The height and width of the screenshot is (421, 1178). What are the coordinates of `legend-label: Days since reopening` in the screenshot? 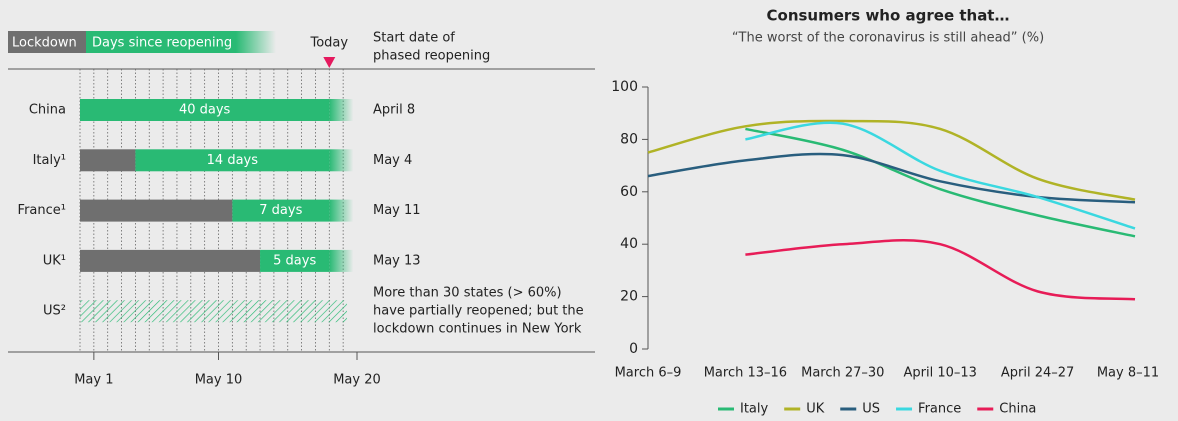 It's located at (162, 43).